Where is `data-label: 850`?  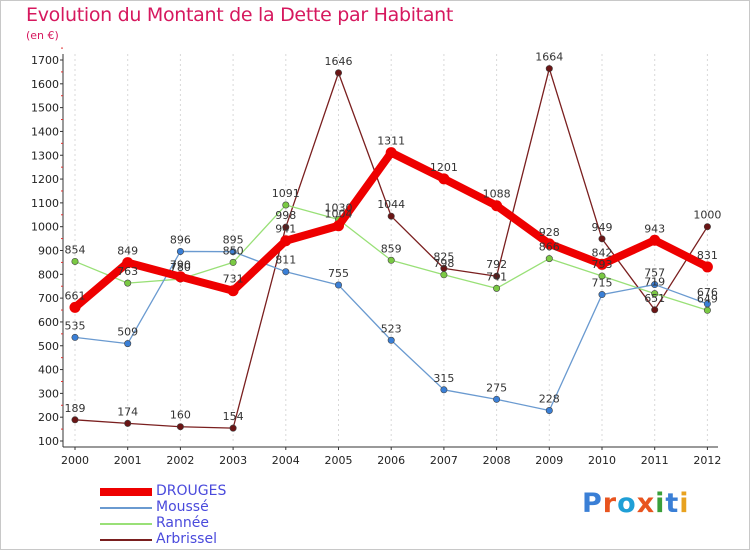
data-label: 850 is located at coordinates (233, 250).